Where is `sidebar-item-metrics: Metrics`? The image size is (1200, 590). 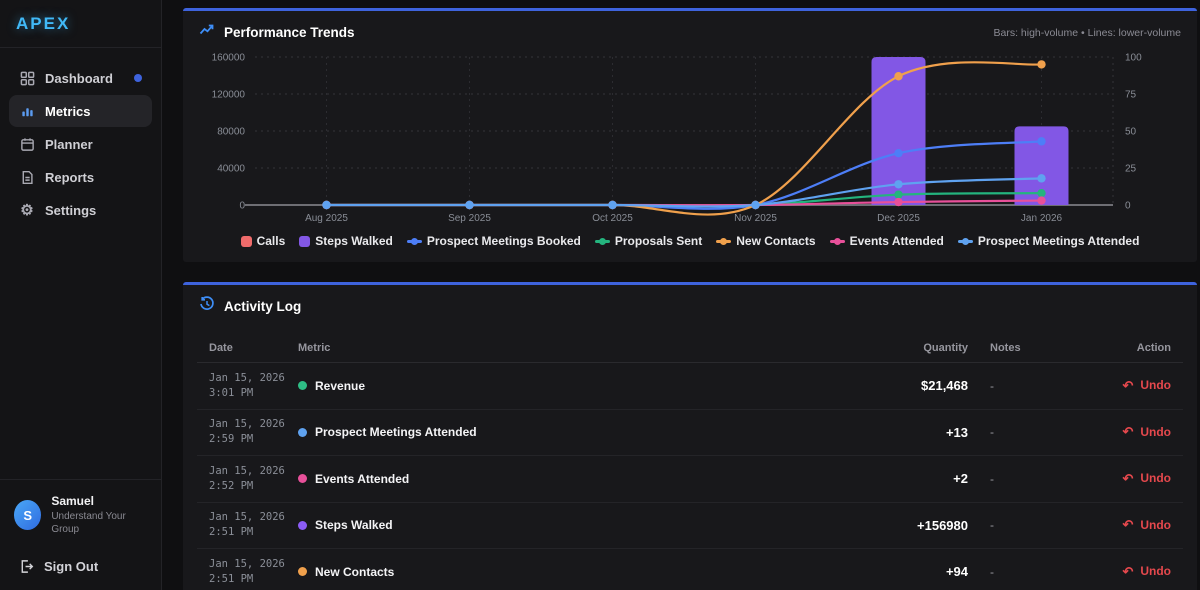 sidebar-item-metrics: Metrics is located at coordinates (80, 111).